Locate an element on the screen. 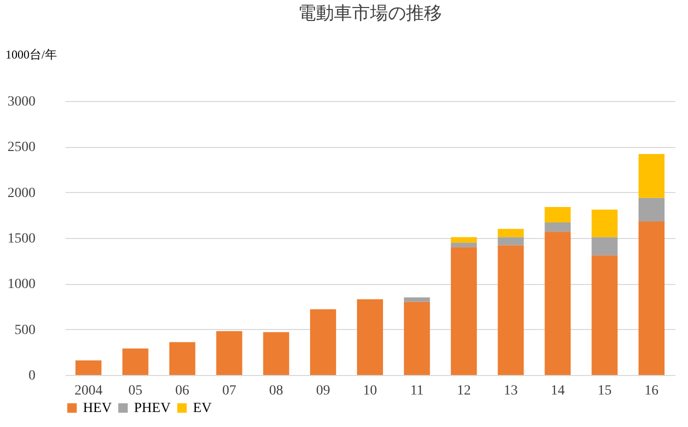  y-tick-label: 500 is located at coordinates (25, 330).